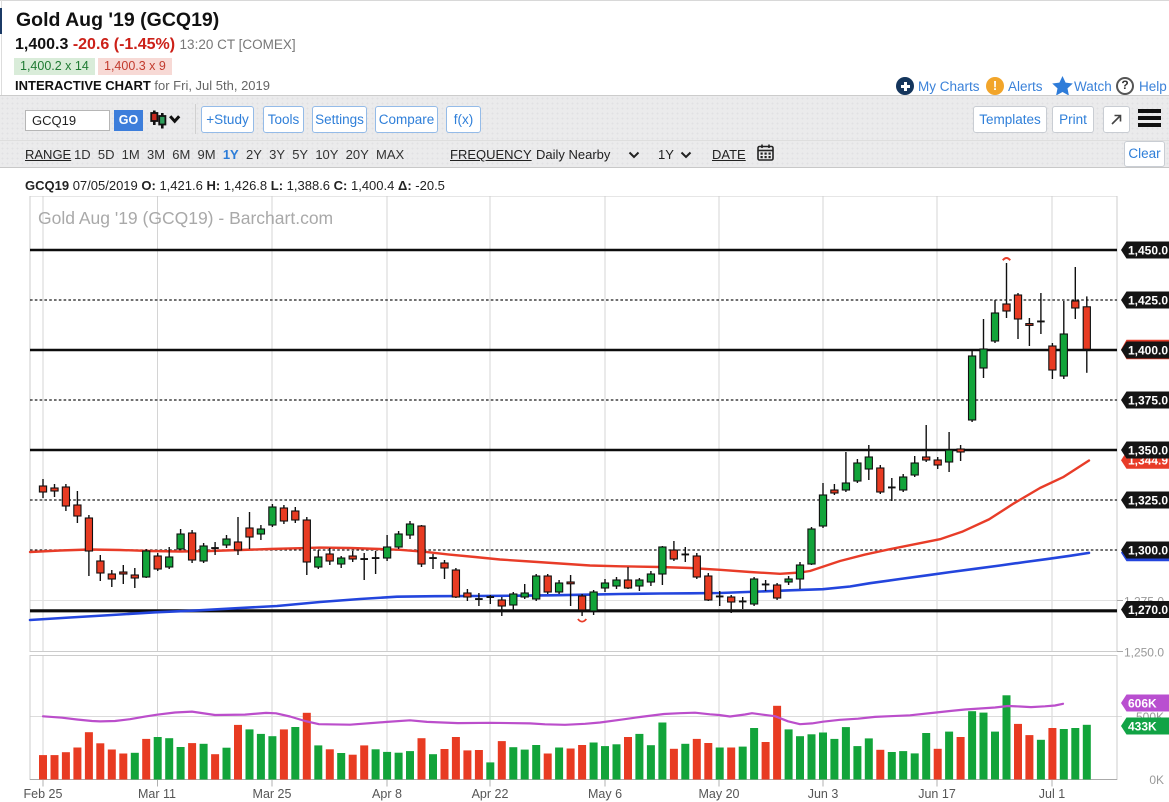  What do you see at coordinates (1148, 451) in the screenshot?
I see `svg-text: 1,350.0` at bounding box center [1148, 451].